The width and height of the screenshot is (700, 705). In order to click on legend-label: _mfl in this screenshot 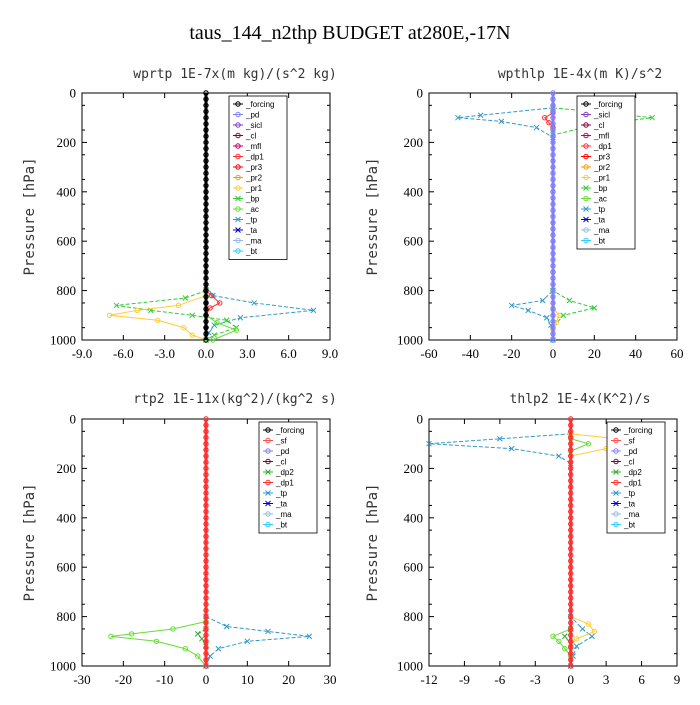, I will do `click(253, 146)`.